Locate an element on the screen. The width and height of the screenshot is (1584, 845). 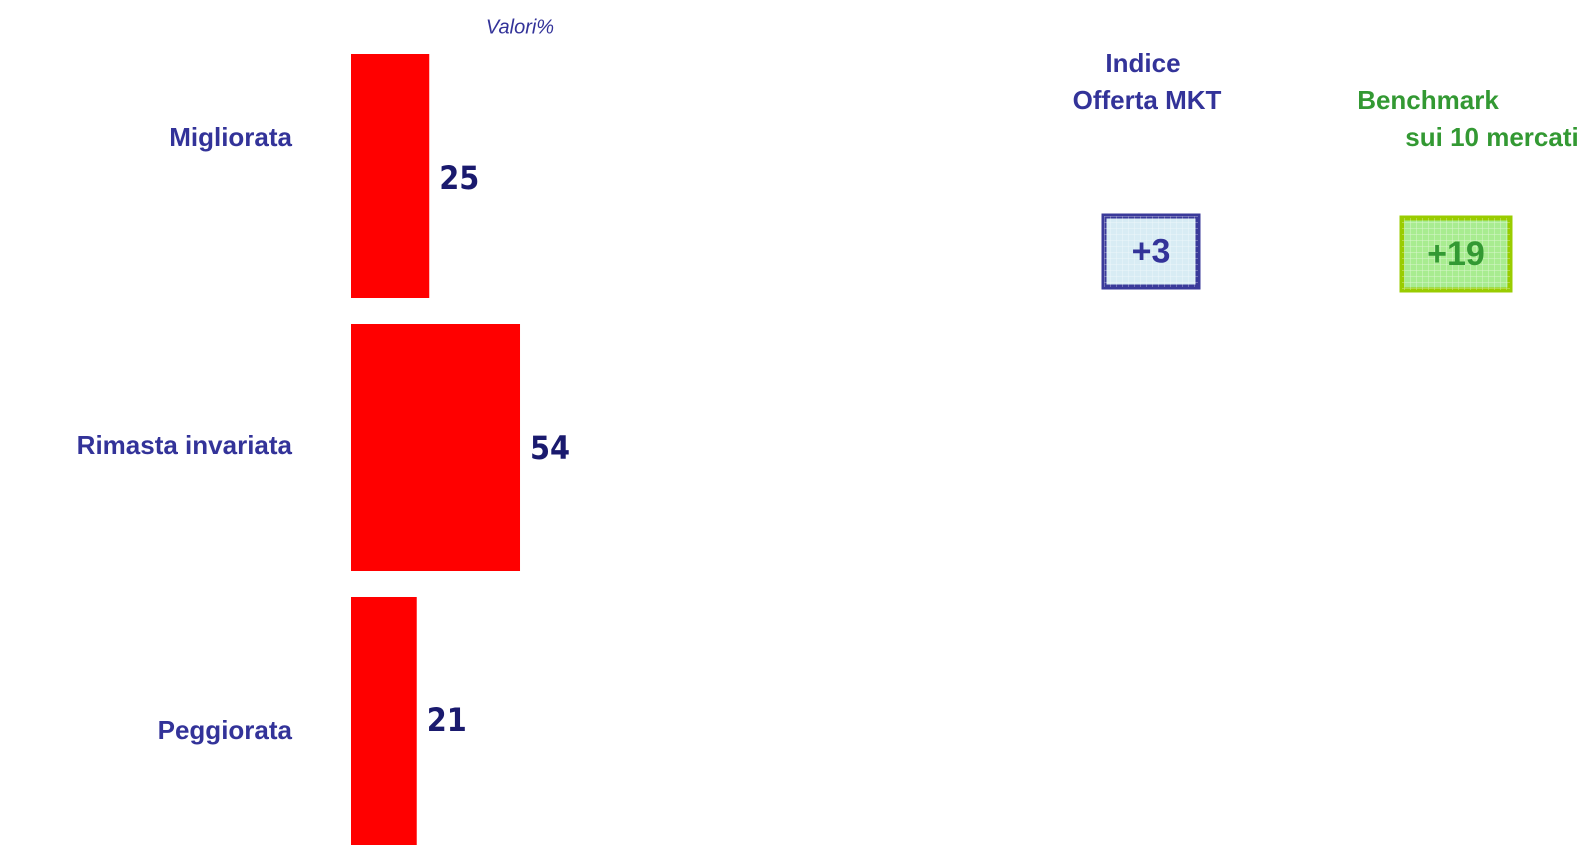
annotation-value: +19 is located at coordinates (1456, 254).